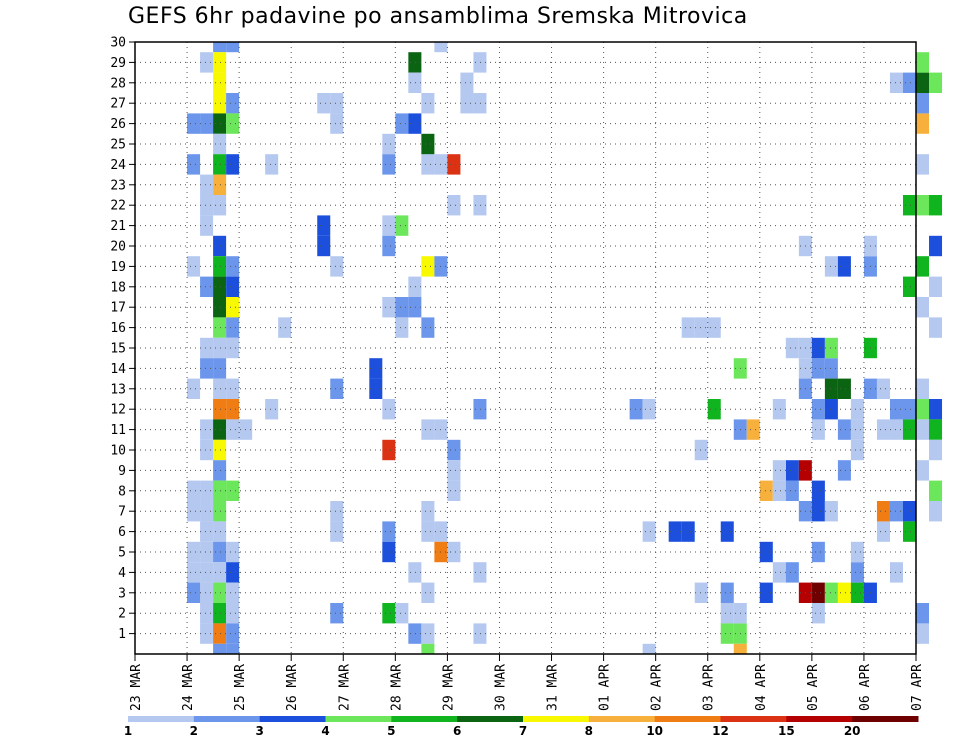 The image size is (960, 742). What do you see at coordinates (118, 145) in the screenshot?
I see `y-tick-label: 25` at bounding box center [118, 145].